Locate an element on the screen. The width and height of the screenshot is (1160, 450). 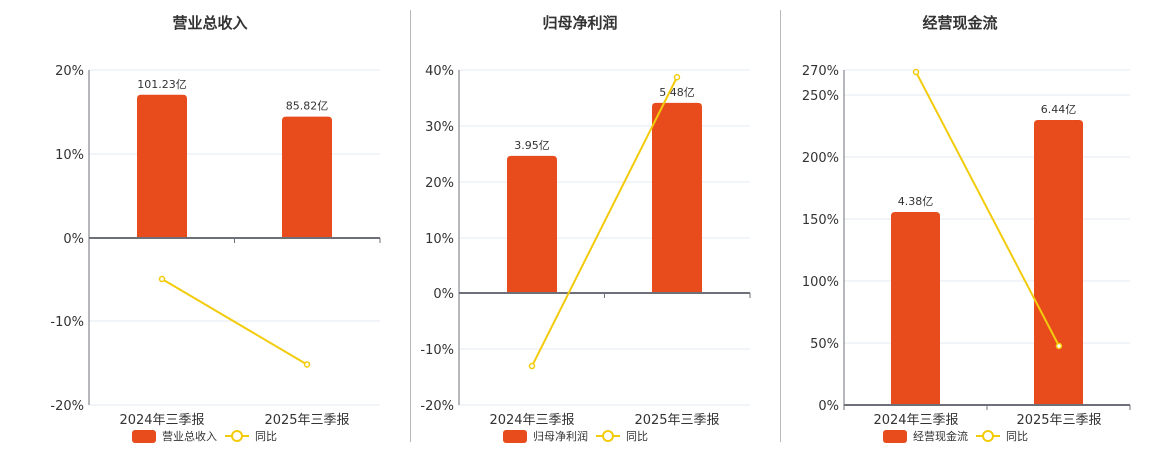
y-tick-label: 270% is located at coordinates (820, 71).